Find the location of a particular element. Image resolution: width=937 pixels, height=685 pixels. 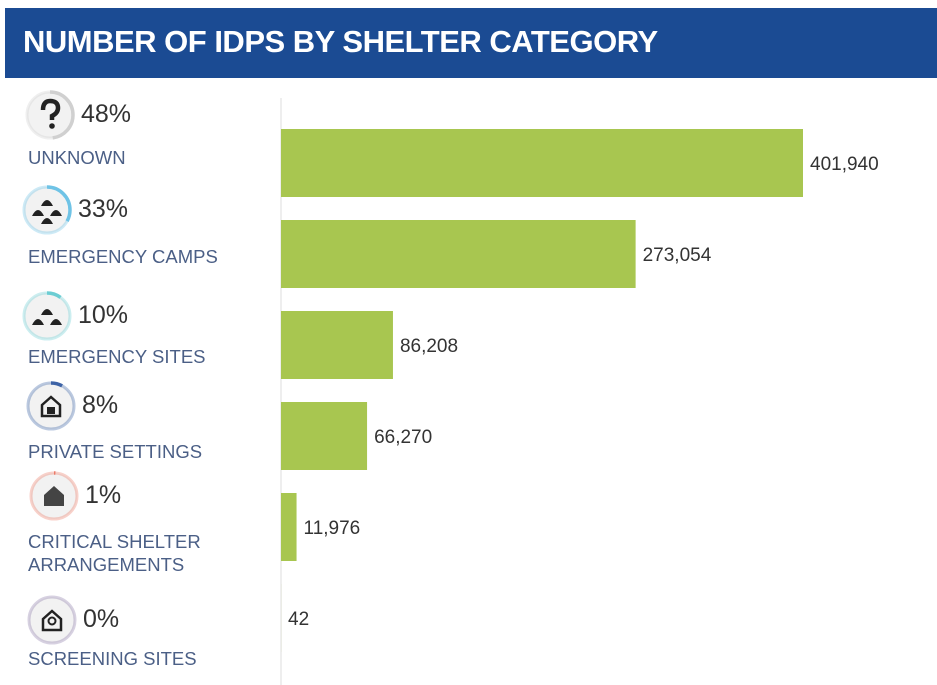

category-label: EMERGENCY CAMPS is located at coordinates (123, 256).